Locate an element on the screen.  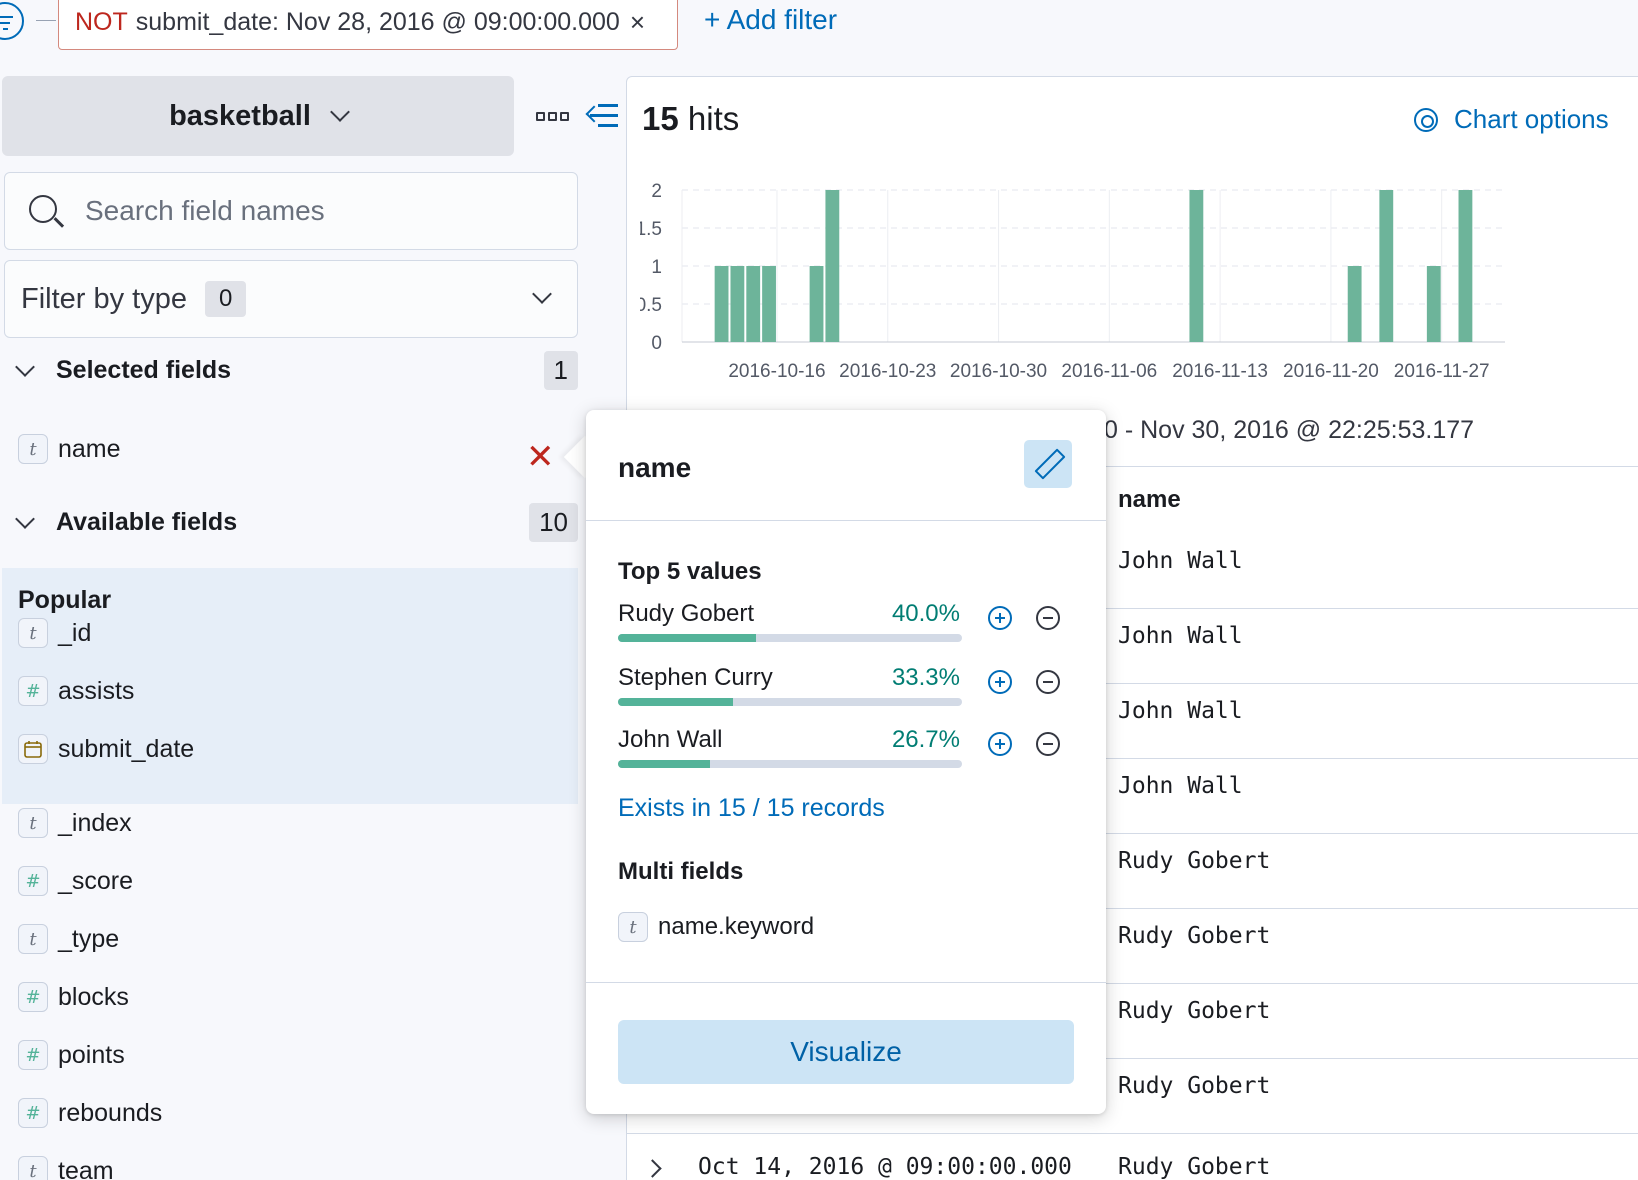
field-item-type: t _type is located at coordinates (68, 939).